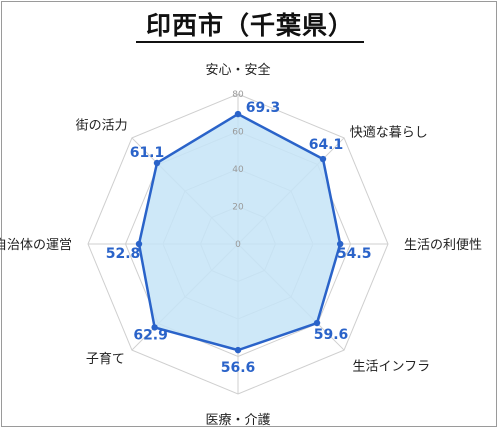  Describe the element at coordinates (105, 359) in the screenshot. I see `axis-label-6: 子育て` at that location.